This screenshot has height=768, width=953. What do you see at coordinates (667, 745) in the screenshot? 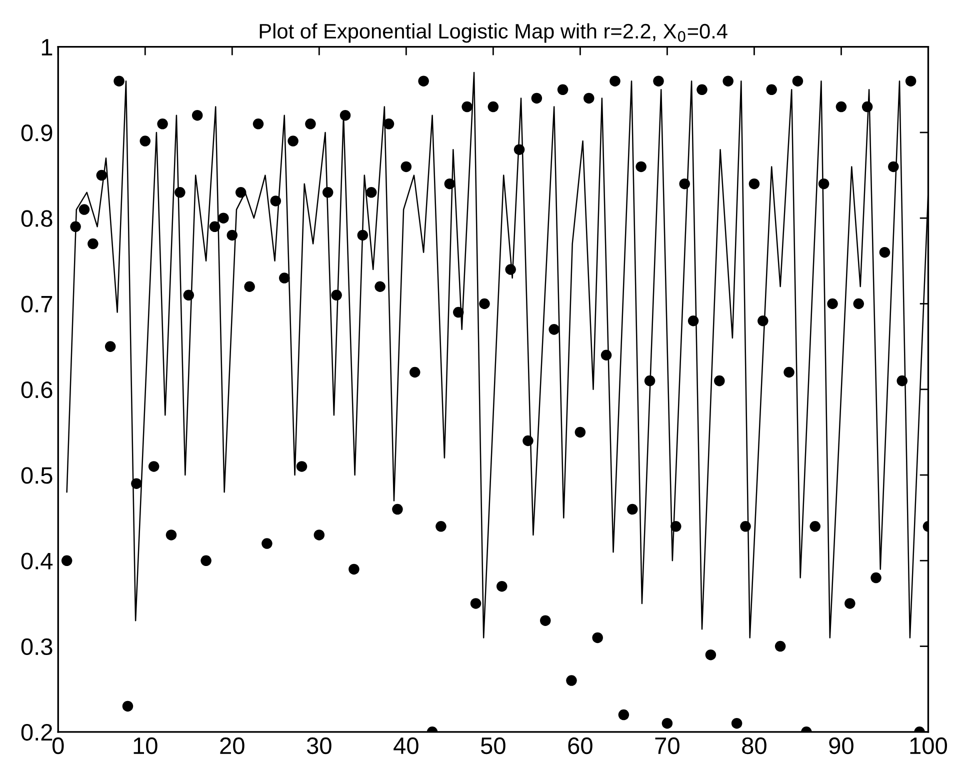
I see `x-tick-label: 70` at bounding box center [667, 745].